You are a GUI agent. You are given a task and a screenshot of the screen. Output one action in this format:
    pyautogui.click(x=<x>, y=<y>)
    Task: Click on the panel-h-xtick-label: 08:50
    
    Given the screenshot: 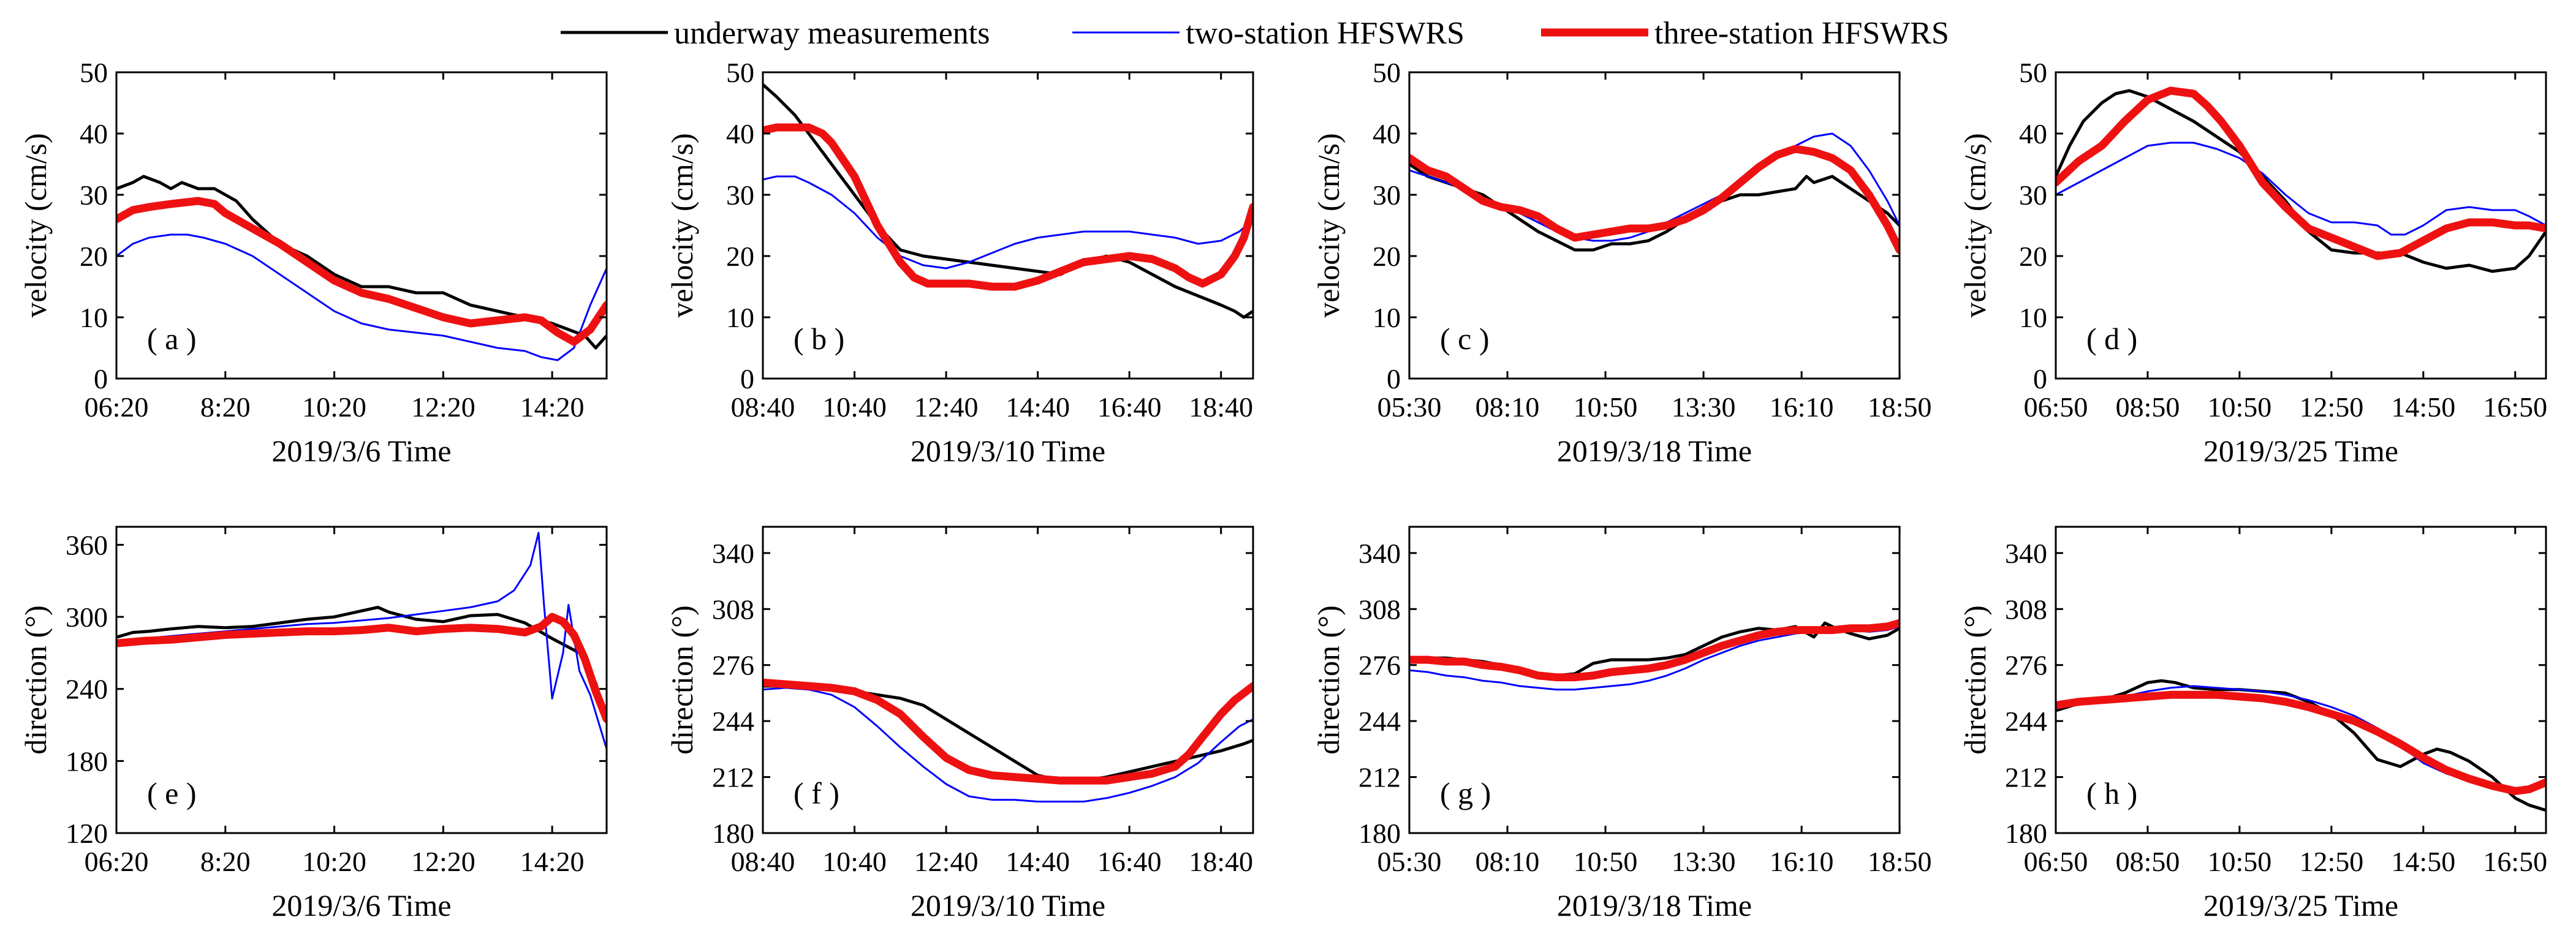 What is the action you would take?
    pyautogui.click(x=2148, y=861)
    